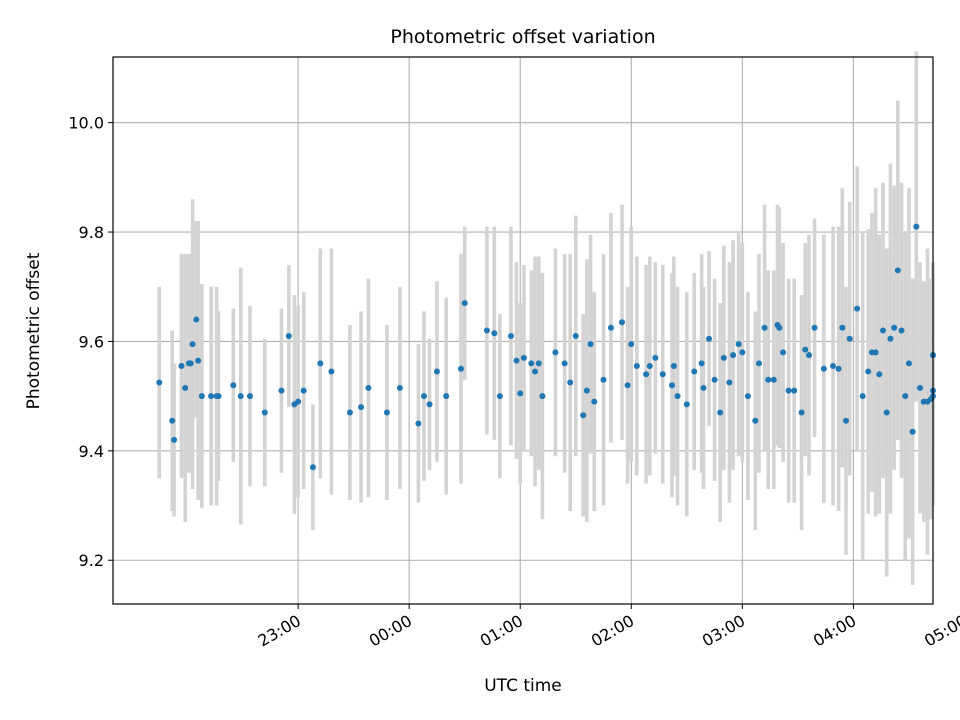 The width and height of the screenshot is (960, 720). Describe the element at coordinates (279, 631) in the screenshot. I see `x-tick-label: 23:00` at that location.